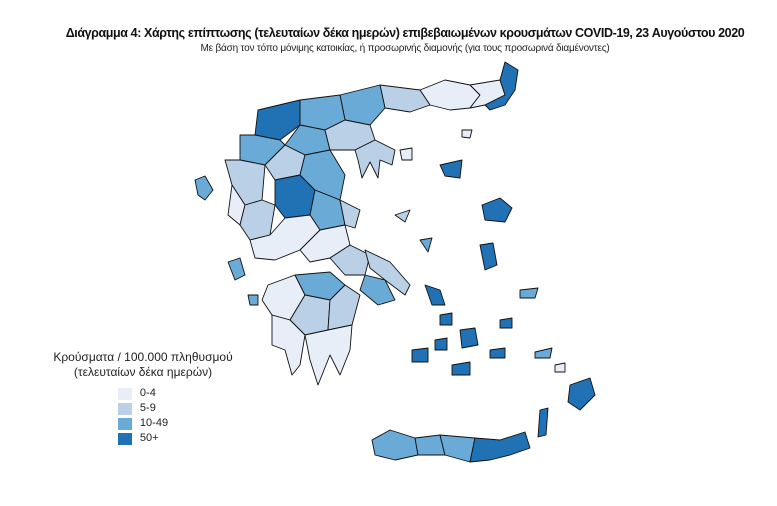 This screenshot has width=777, height=506. What do you see at coordinates (147, 393) in the screenshot?
I see `legend-label: 0-4` at bounding box center [147, 393].